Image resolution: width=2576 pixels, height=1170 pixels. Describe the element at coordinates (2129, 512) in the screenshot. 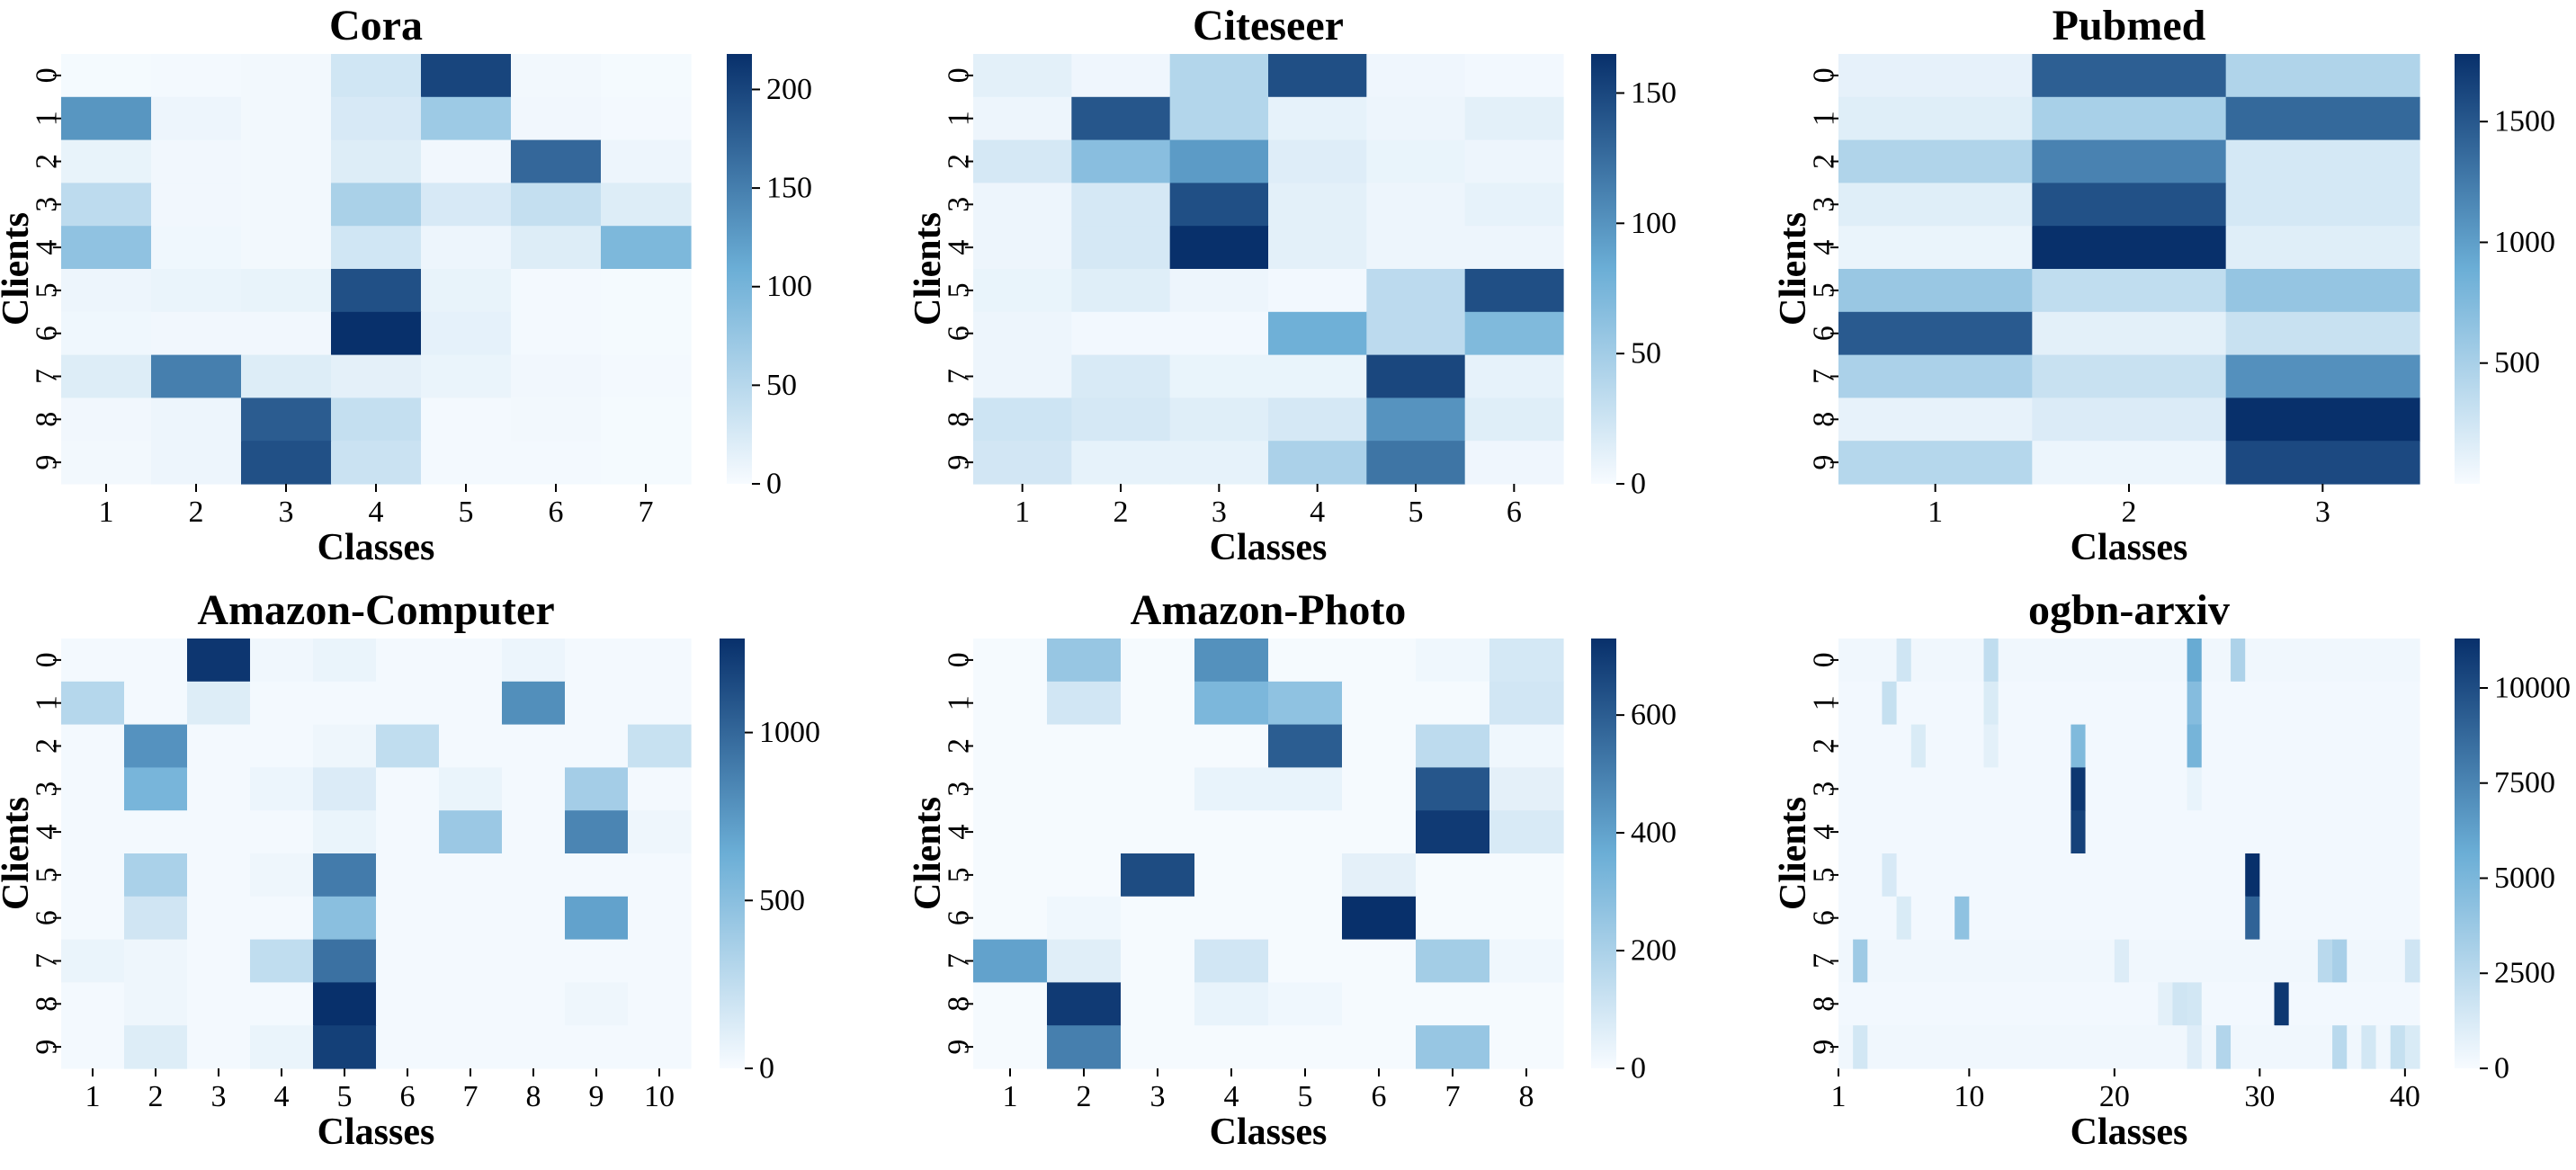

I see `x-tick-label: 2` at that location.